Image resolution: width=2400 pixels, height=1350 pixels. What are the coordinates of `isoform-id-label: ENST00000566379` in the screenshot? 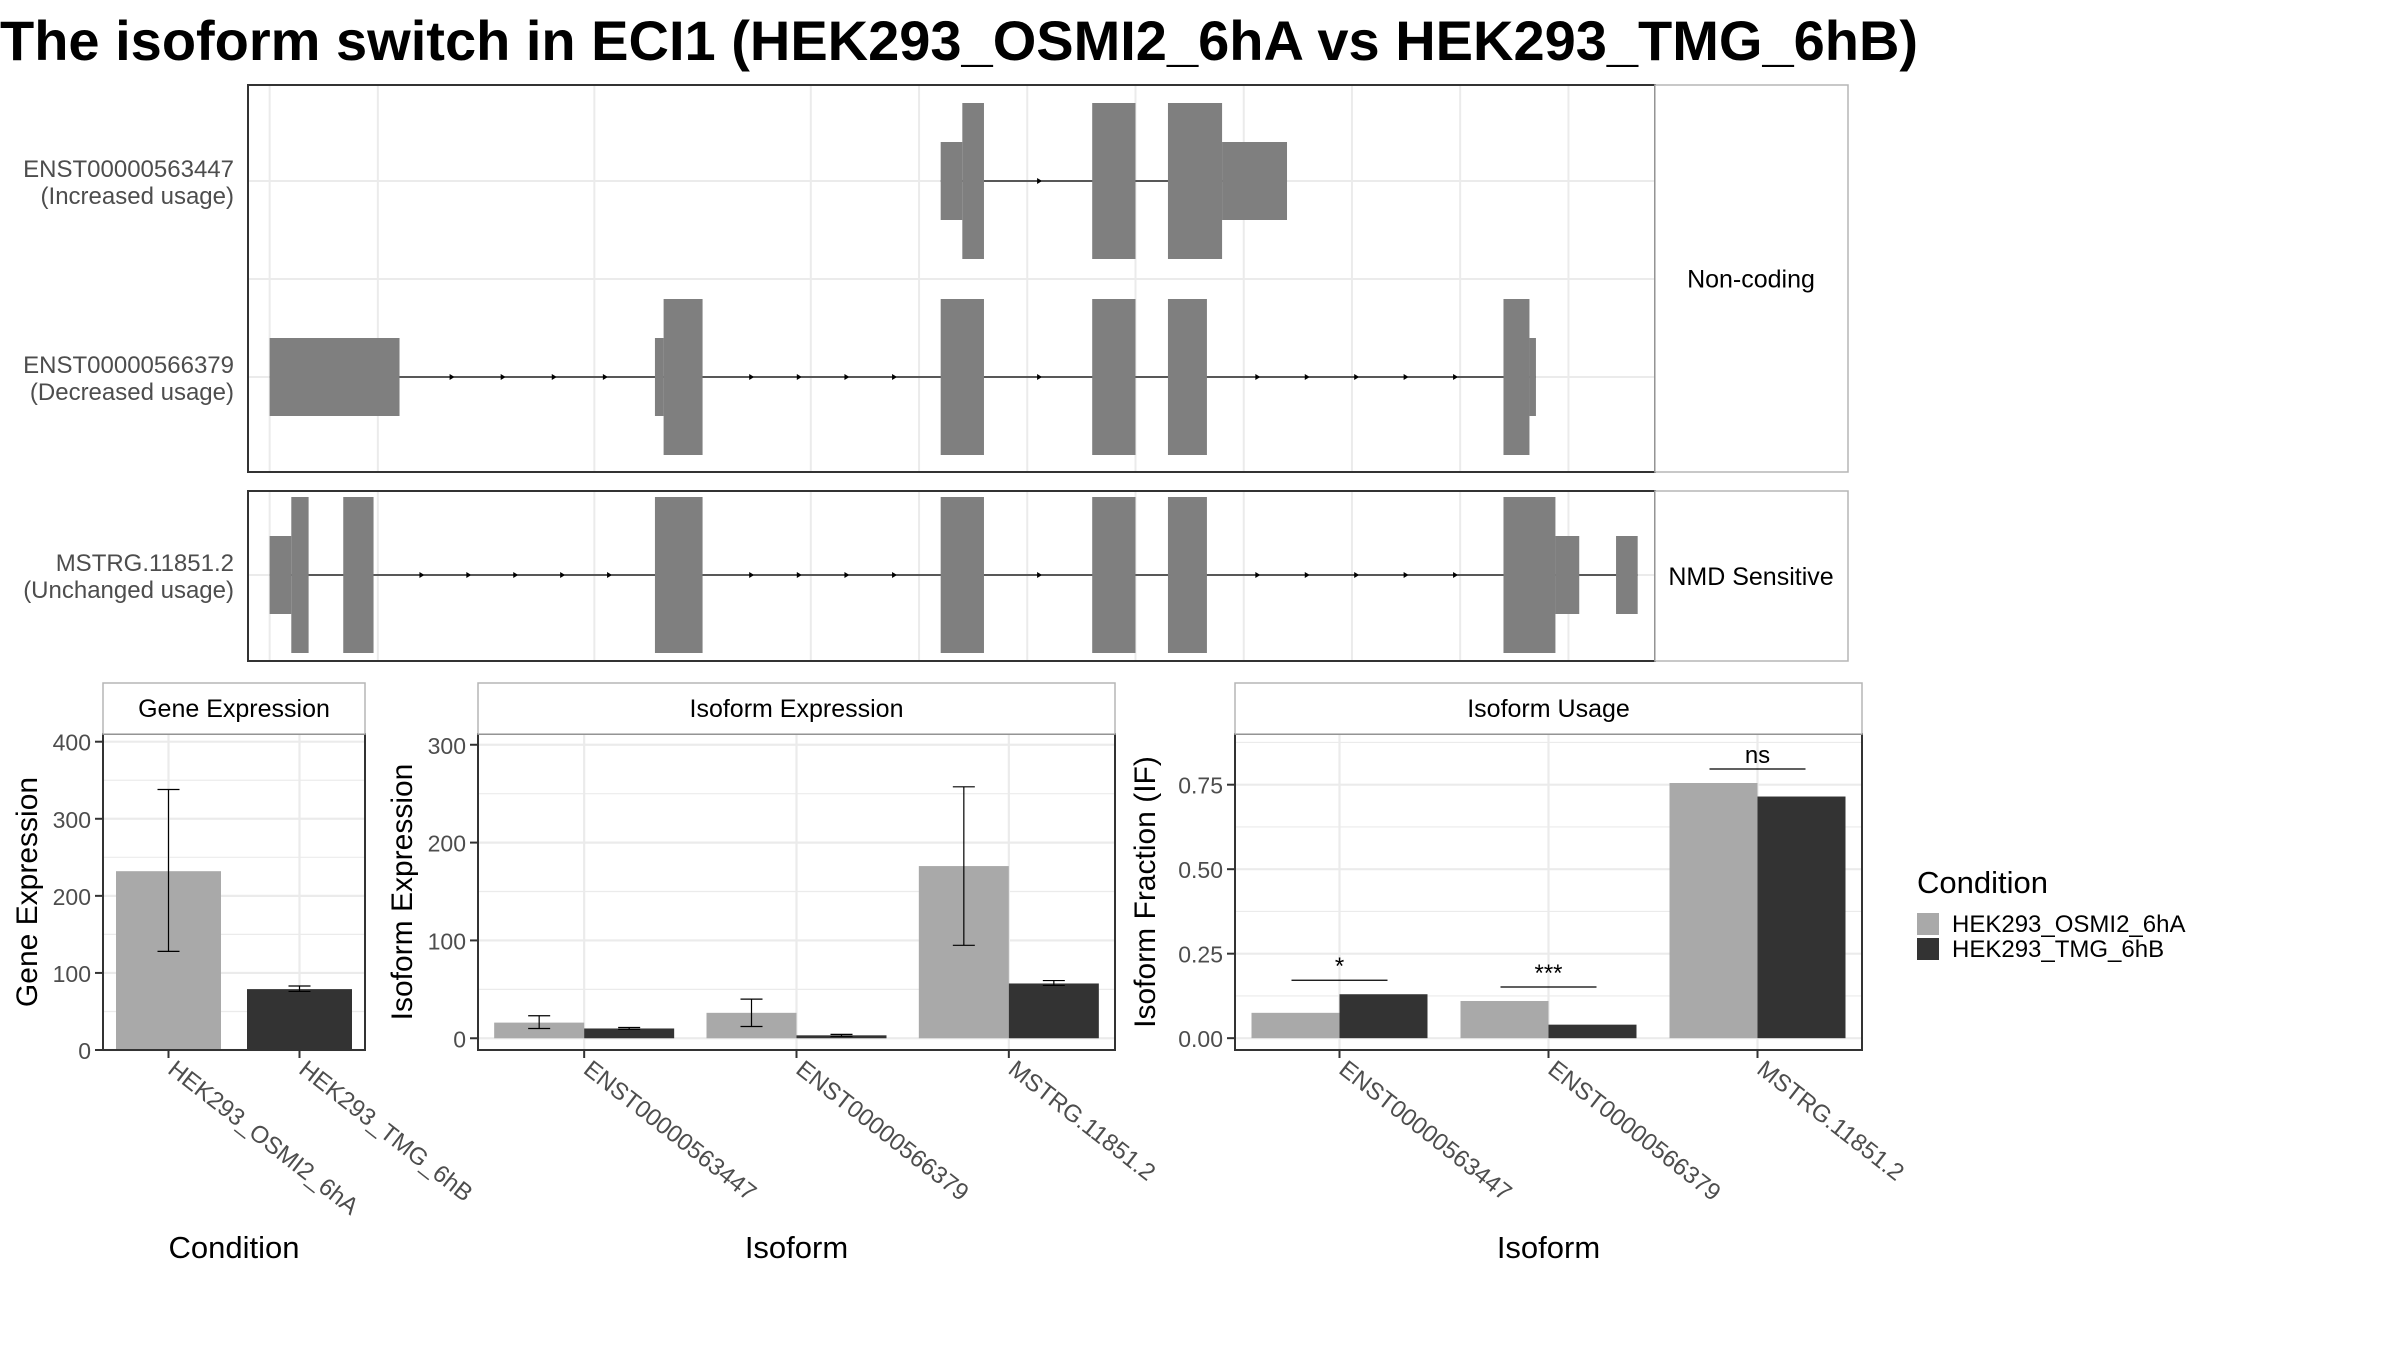 It's located at (128, 365).